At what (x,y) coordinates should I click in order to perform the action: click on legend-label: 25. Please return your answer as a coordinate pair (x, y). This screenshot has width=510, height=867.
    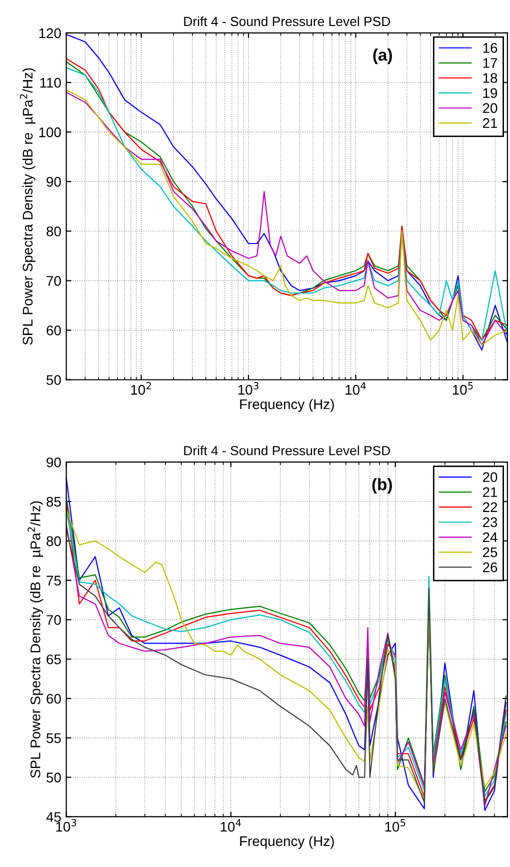
    Looking at the image, I should click on (490, 552).